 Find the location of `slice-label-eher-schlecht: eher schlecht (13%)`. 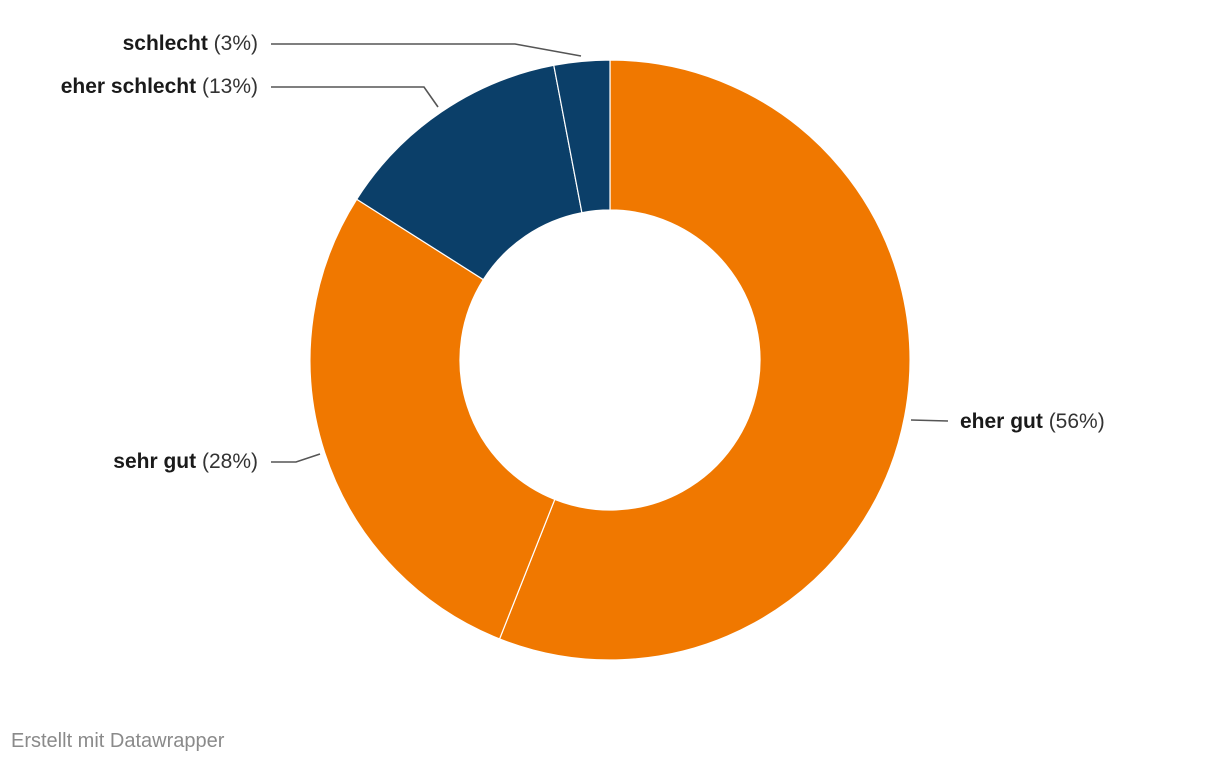

slice-label-eher-schlecht: eher schlecht (13%) is located at coordinates (159, 86).